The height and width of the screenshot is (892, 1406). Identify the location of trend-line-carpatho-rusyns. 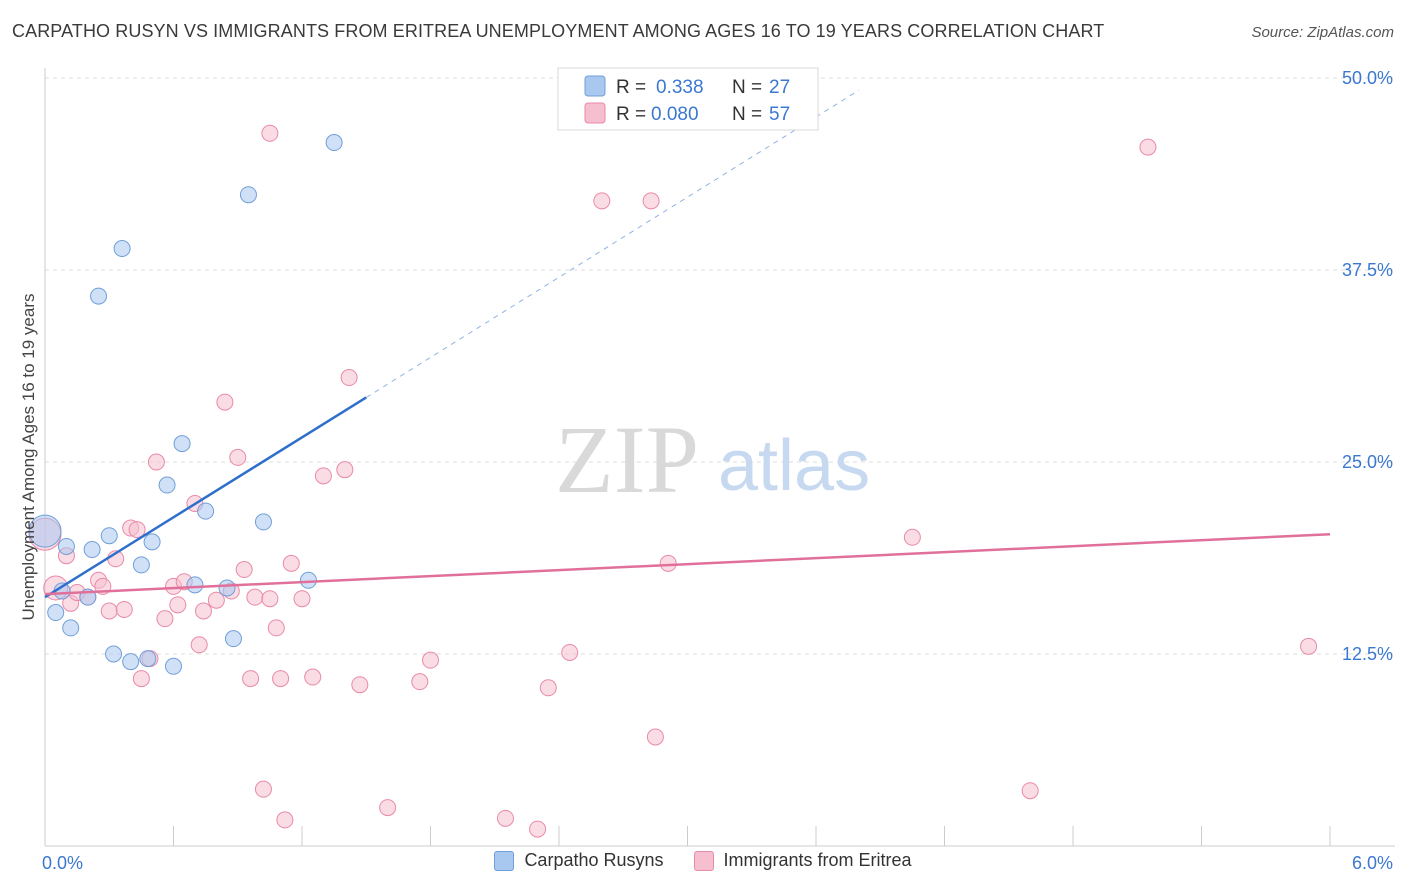
(205, 497).